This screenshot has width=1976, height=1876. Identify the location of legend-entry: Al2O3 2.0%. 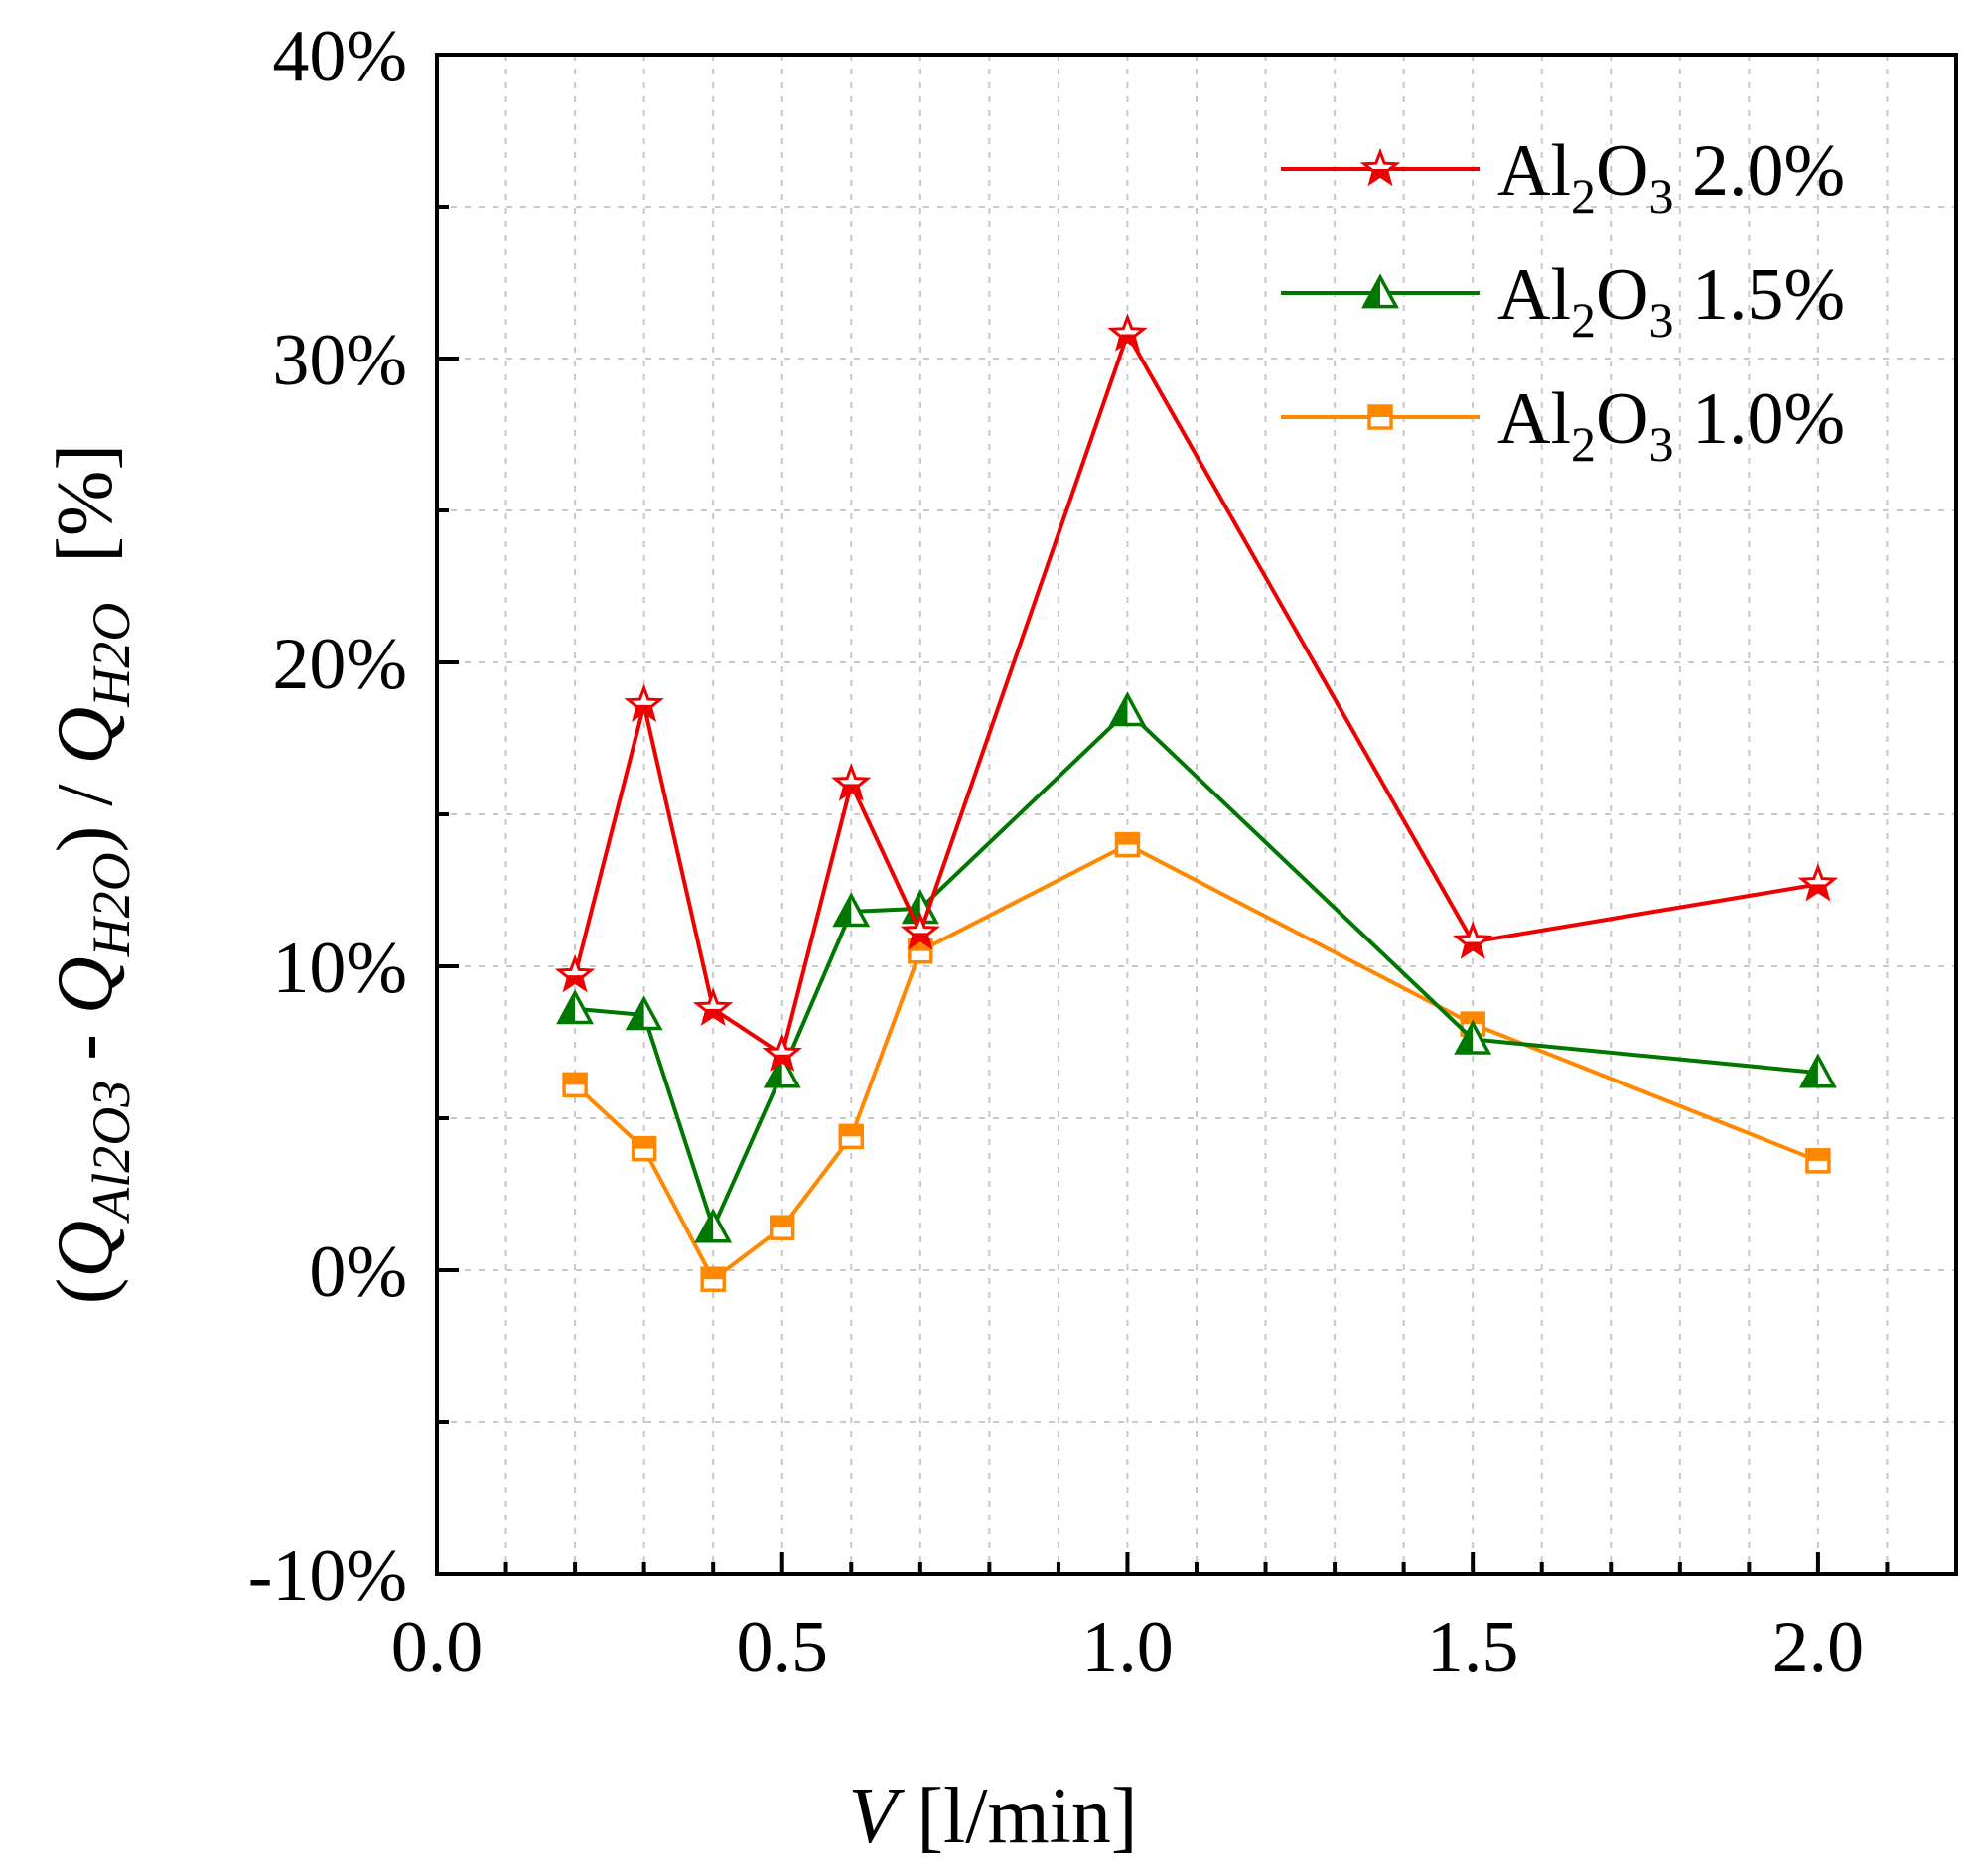
(1563, 177).